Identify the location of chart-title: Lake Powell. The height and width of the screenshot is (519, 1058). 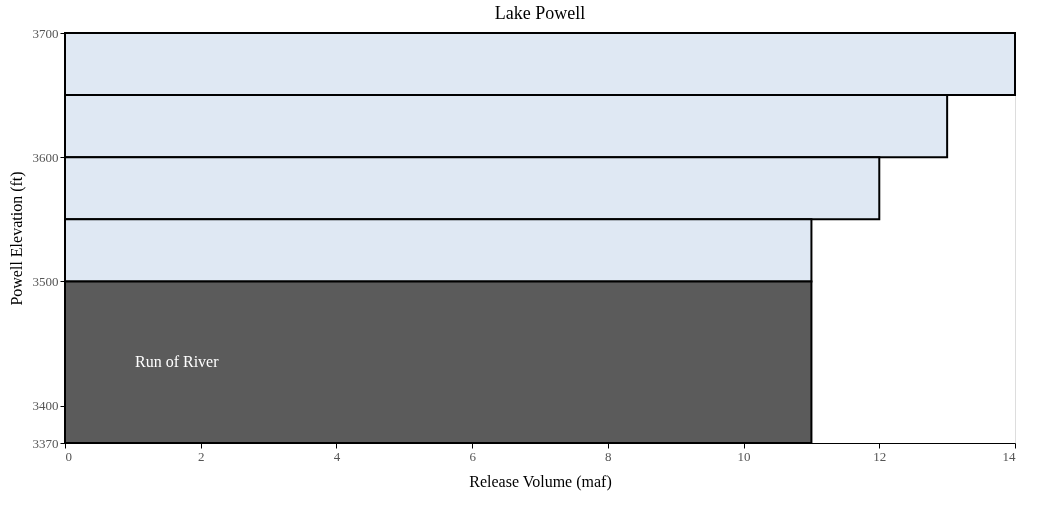
(540, 13).